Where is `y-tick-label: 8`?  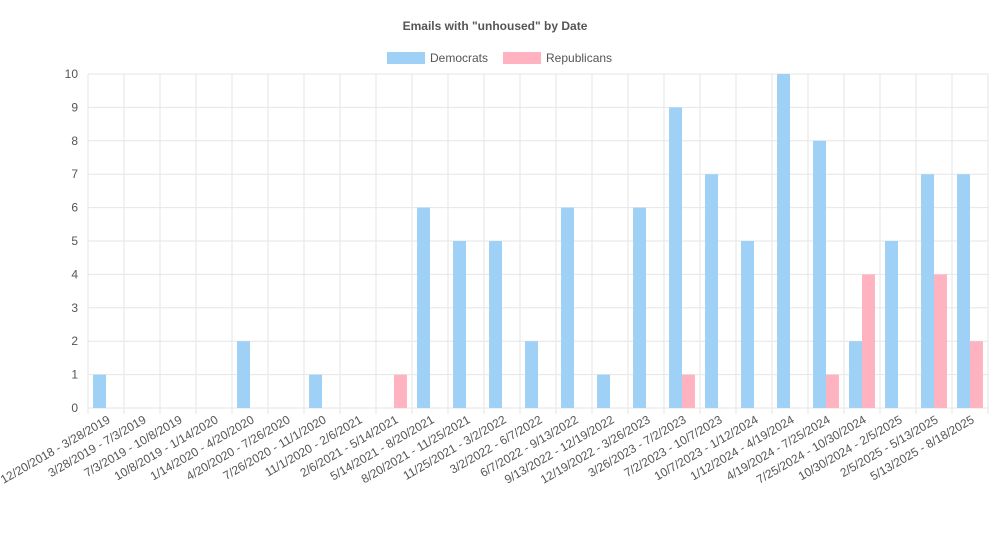
y-tick-label: 8 is located at coordinates (74, 141).